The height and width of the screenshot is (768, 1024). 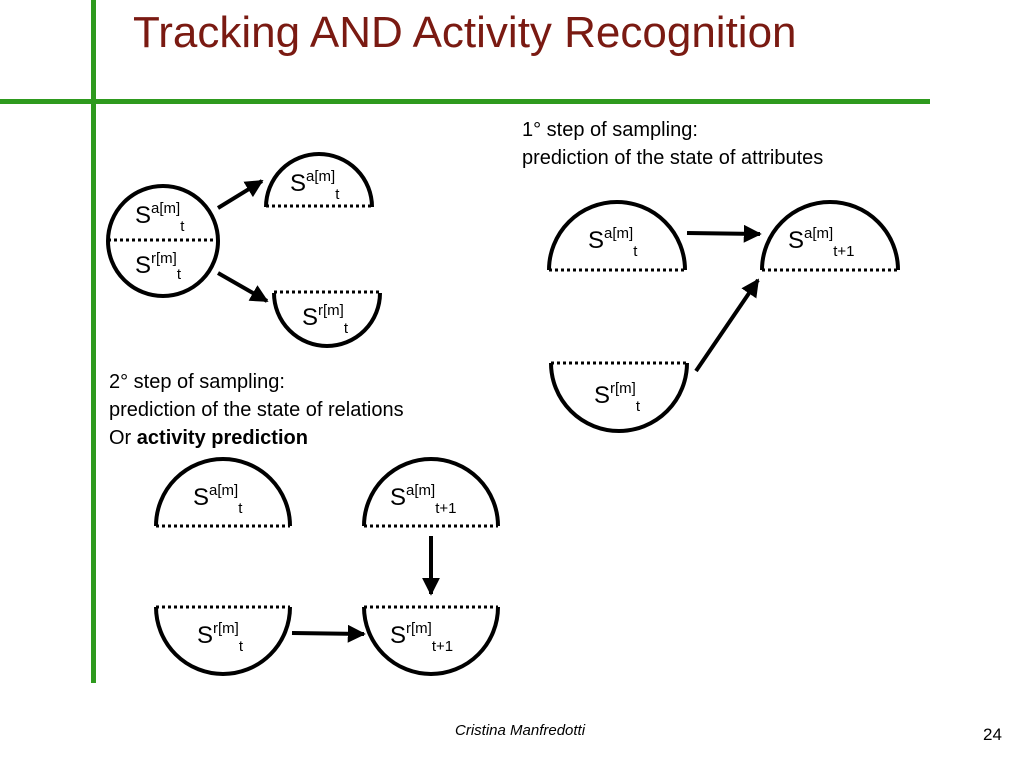 I want to click on slide-title: Tracking AND Activity Recognition, so click(x=465, y=32).